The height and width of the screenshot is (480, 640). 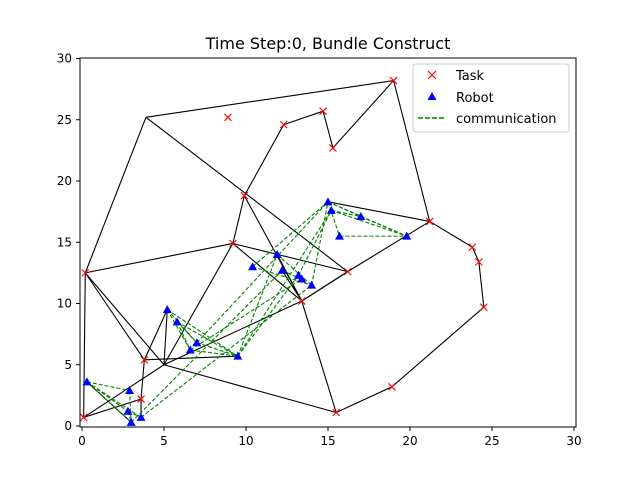 I want to click on y-tick-label: 5, so click(x=68, y=365).